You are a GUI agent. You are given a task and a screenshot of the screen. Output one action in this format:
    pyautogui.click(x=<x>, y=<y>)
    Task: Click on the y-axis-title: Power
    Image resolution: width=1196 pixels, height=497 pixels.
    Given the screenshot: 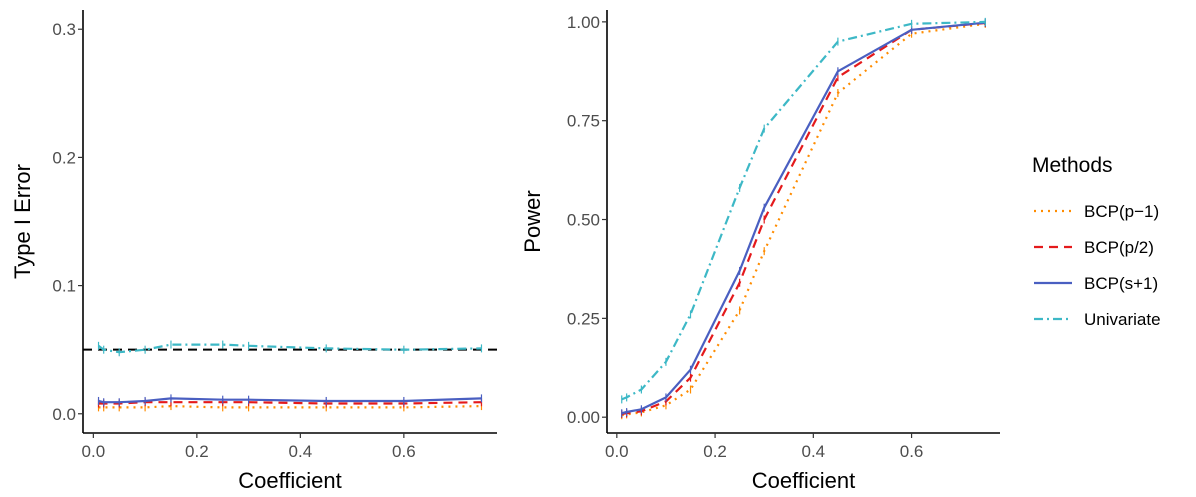 What is the action you would take?
    pyautogui.click(x=532, y=221)
    